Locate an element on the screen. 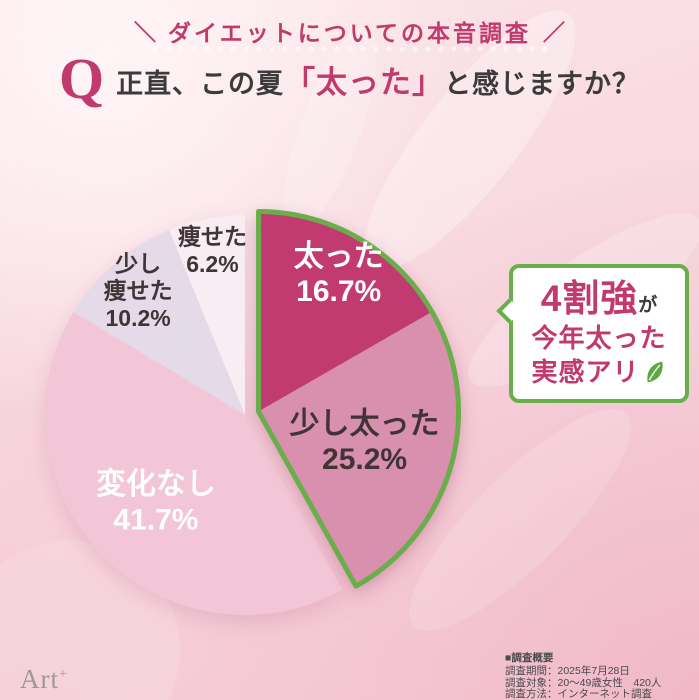  callout-line3-row: 実感アリ is located at coordinates (599, 372).